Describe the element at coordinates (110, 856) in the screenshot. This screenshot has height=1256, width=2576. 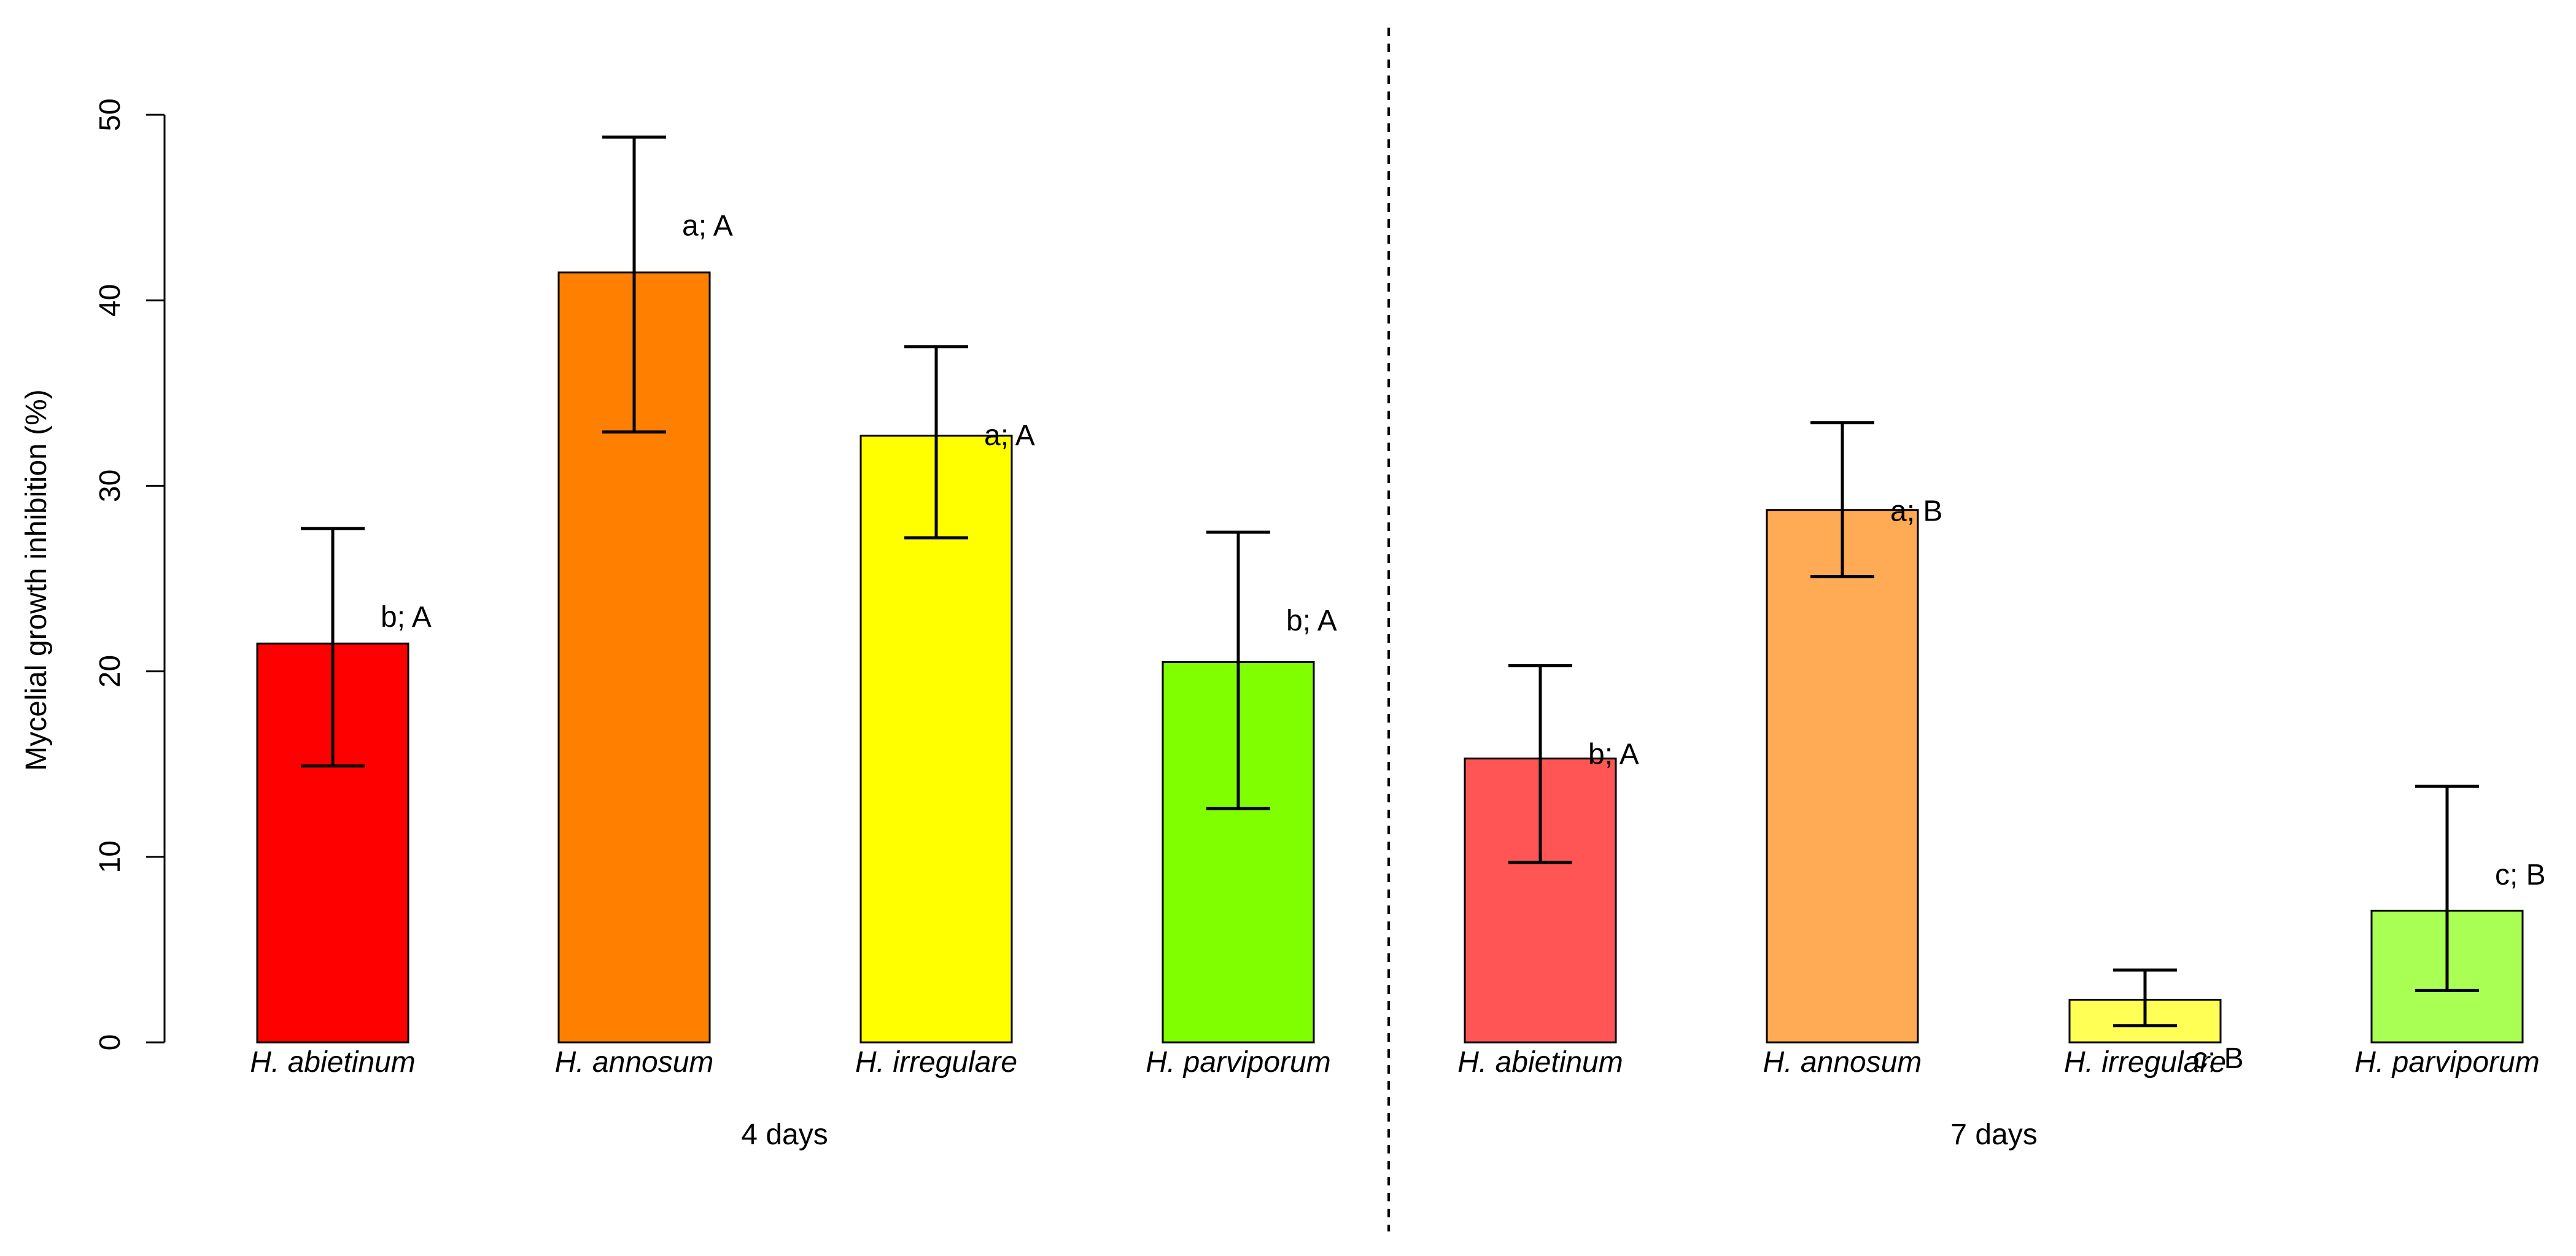
I see `y-tick-label: 10` at that location.